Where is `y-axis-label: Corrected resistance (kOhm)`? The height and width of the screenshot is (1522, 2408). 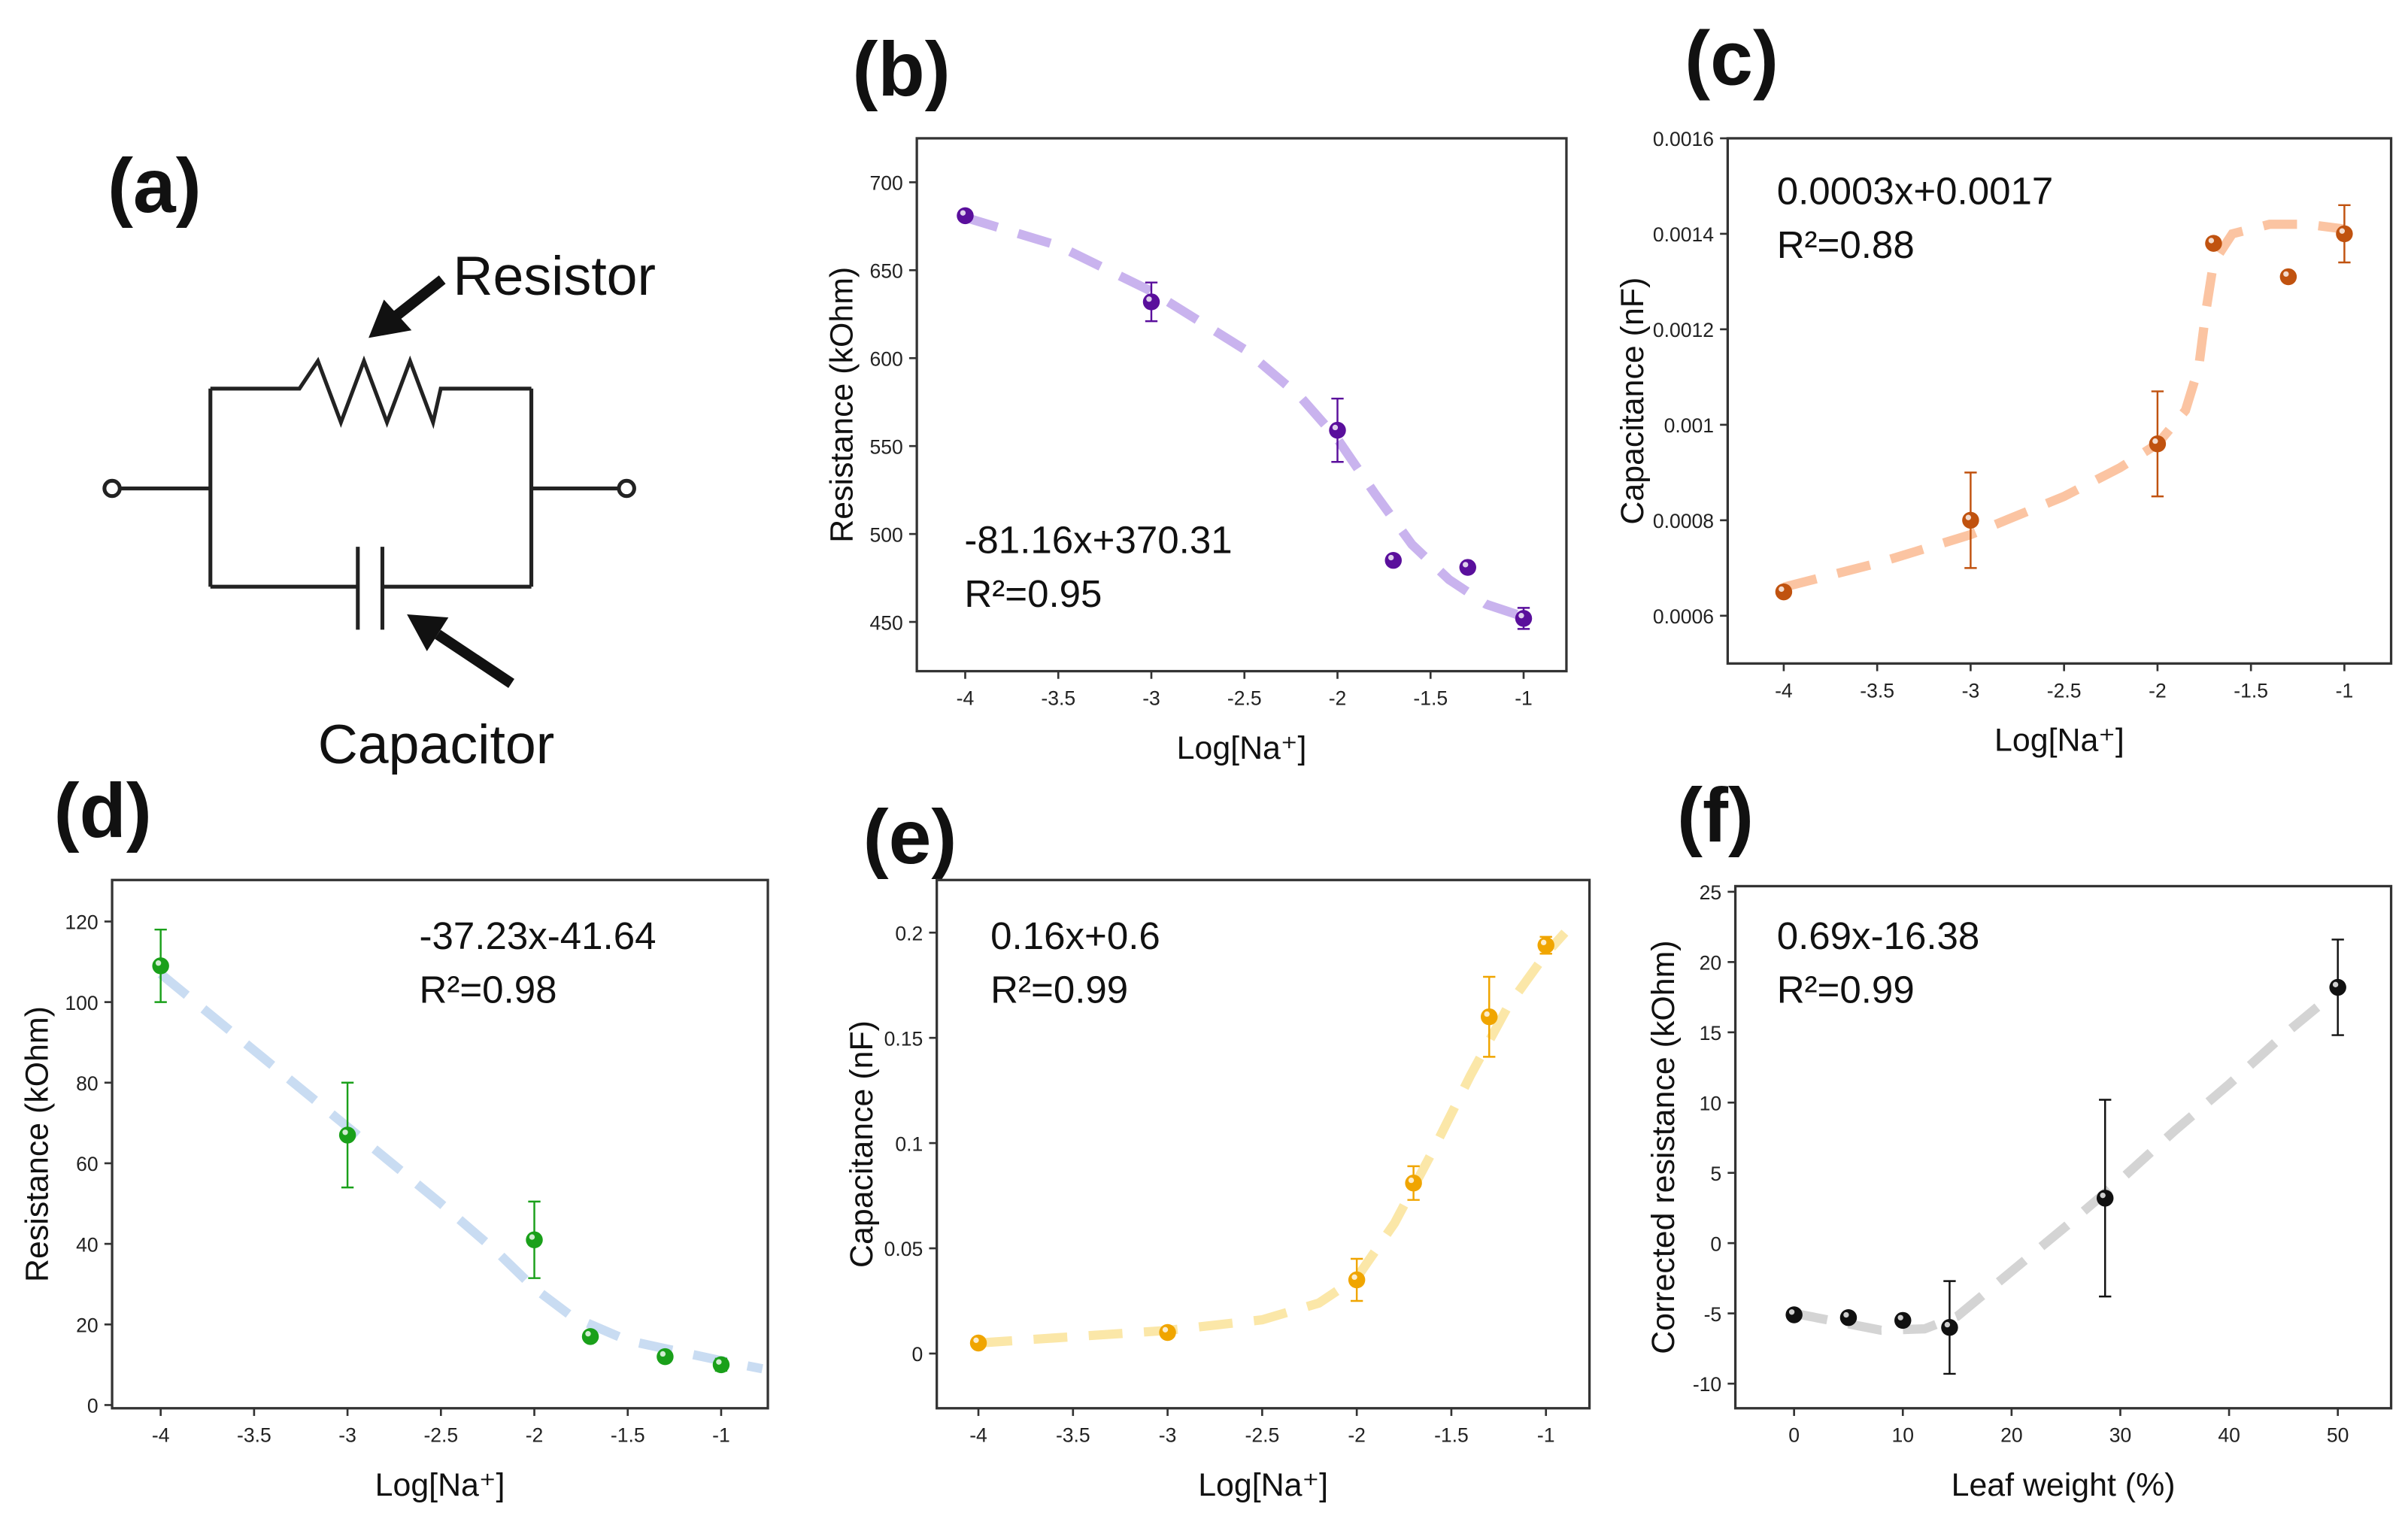 y-axis-label: Corrected resistance (kOhm) is located at coordinates (1664, 1147).